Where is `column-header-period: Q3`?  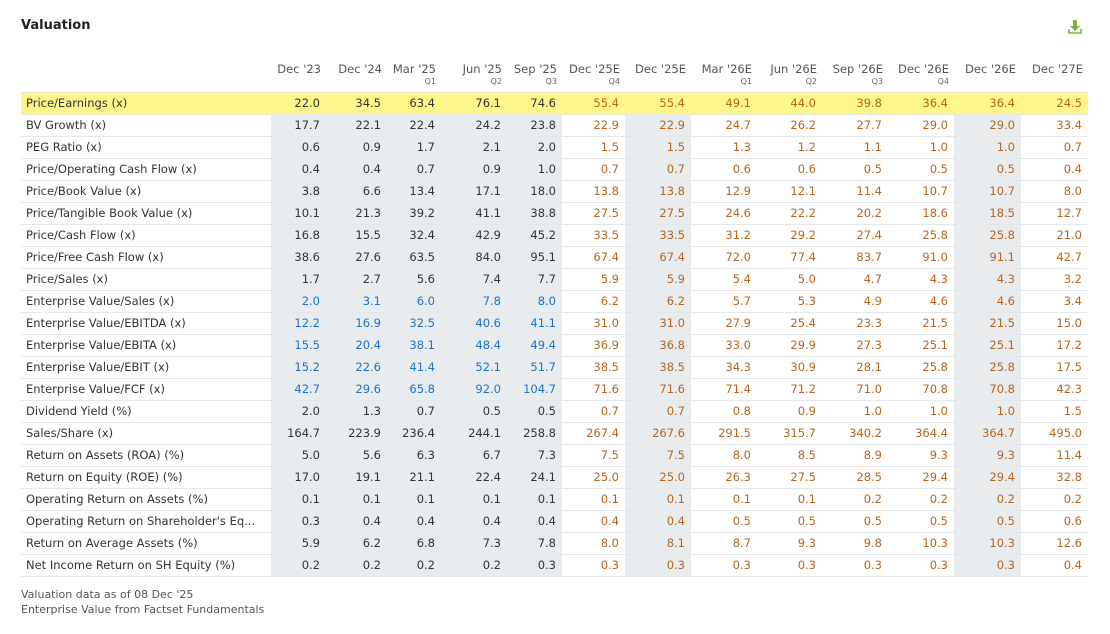
column-header-period: Q3 is located at coordinates (877, 81).